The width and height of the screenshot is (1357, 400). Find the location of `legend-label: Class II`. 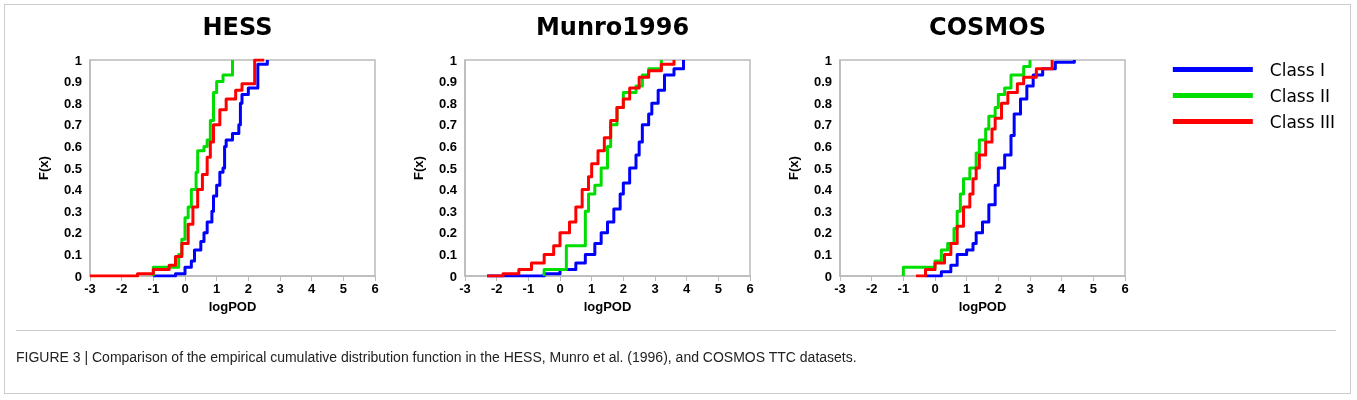

legend-label: Class II is located at coordinates (1299, 95).